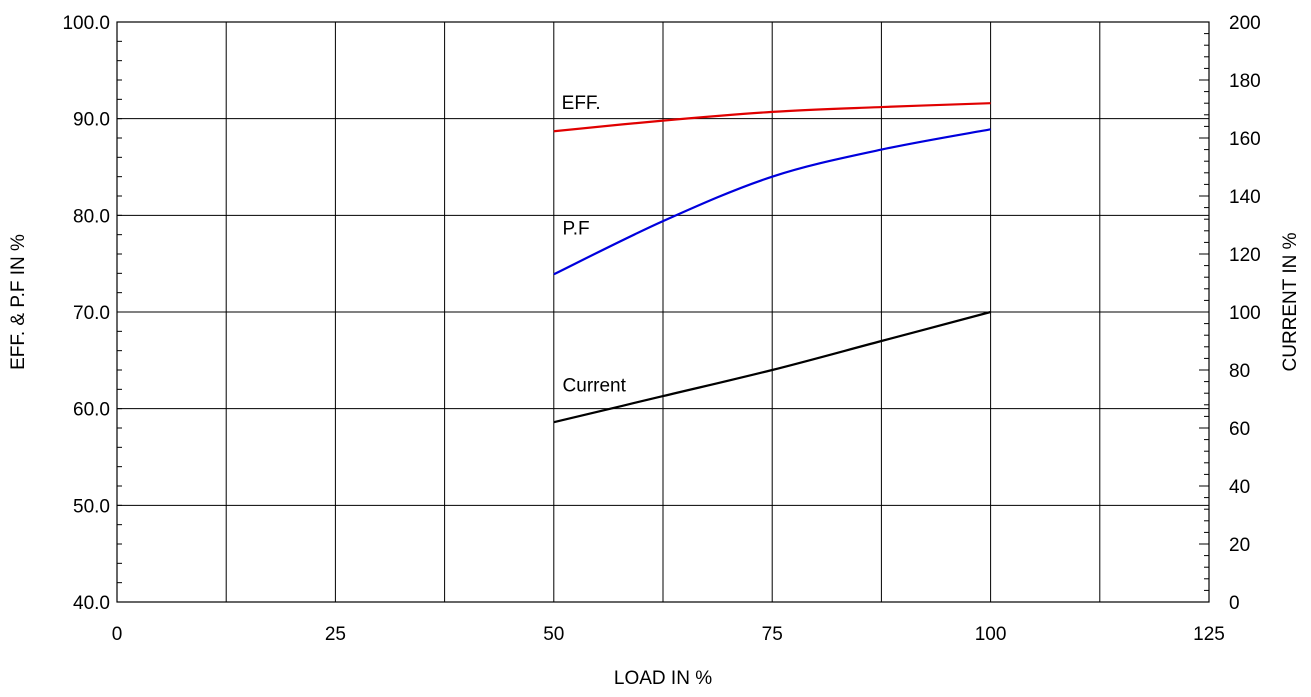 The width and height of the screenshot is (1311, 697). What do you see at coordinates (1239, 371) in the screenshot?
I see `y-right-tick-label: 80` at bounding box center [1239, 371].